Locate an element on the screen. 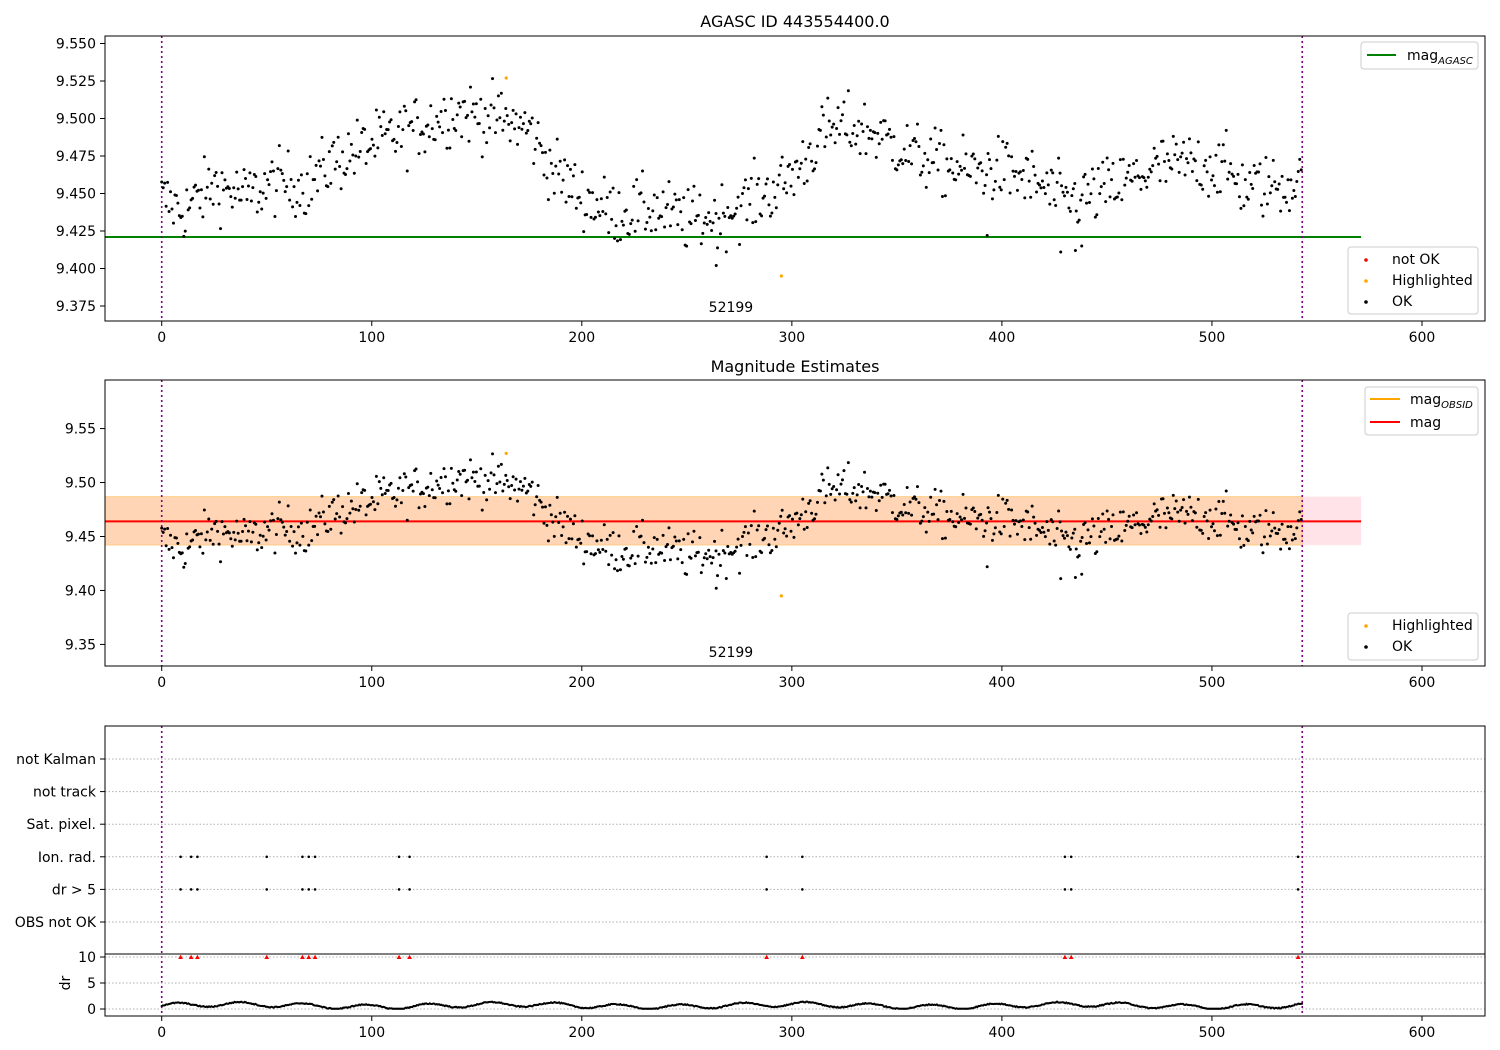 Image resolution: width=1500 pixels, height=1050 pixels. dr-clipped-marker is located at coordinates (267, 956).